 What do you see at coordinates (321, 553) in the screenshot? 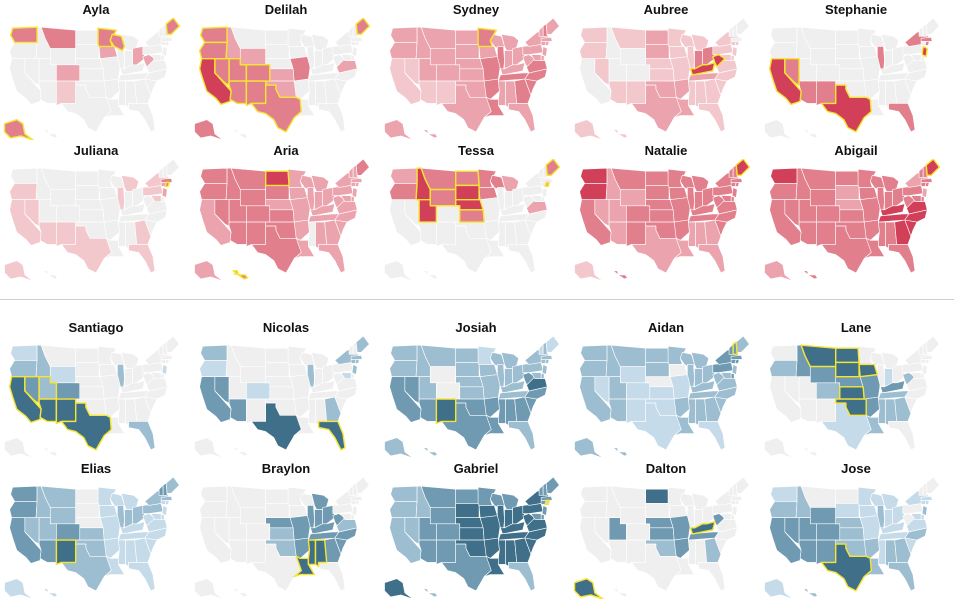
I see `state-al` at bounding box center [321, 553].